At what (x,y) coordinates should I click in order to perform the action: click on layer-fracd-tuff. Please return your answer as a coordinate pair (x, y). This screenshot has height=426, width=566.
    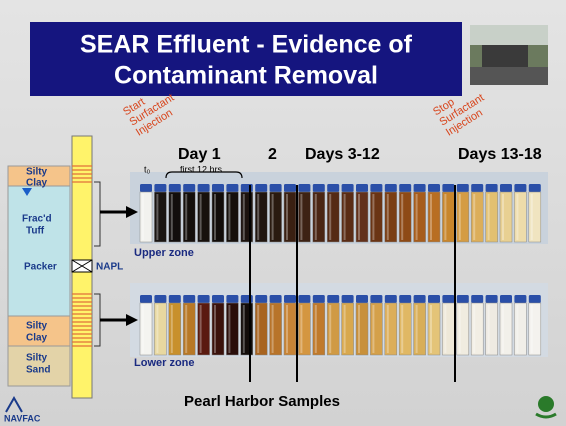
    Looking at the image, I should click on (39, 251).